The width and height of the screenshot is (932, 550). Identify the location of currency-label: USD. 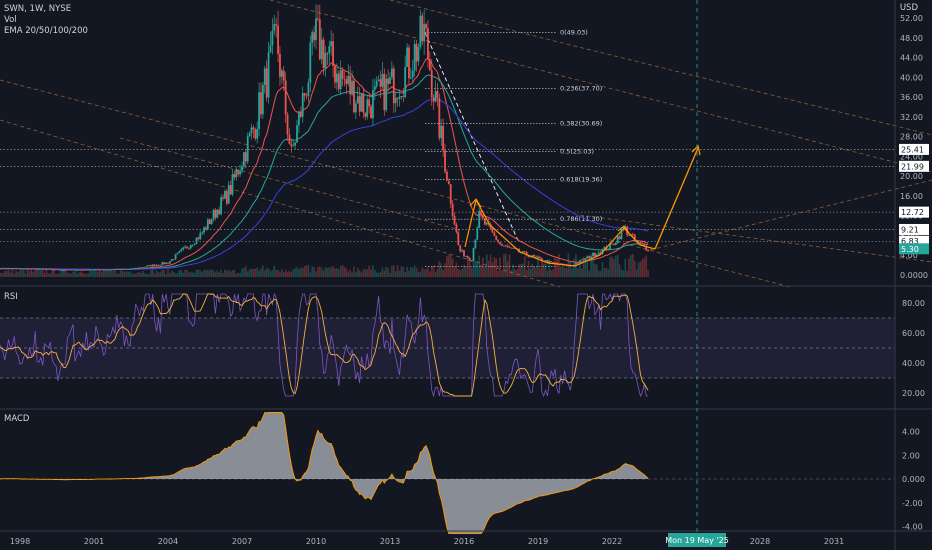
(908, 8).